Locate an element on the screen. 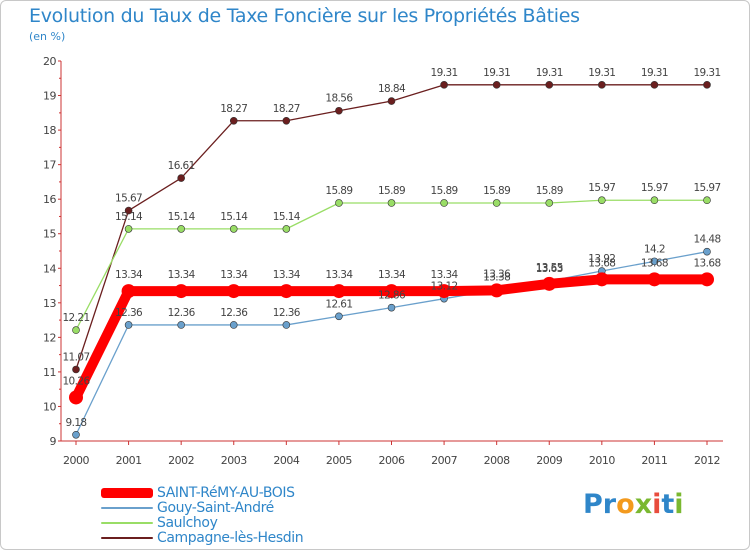 The height and width of the screenshot is (550, 750). data-label: 13.12 is located at coordinates (444, 287).